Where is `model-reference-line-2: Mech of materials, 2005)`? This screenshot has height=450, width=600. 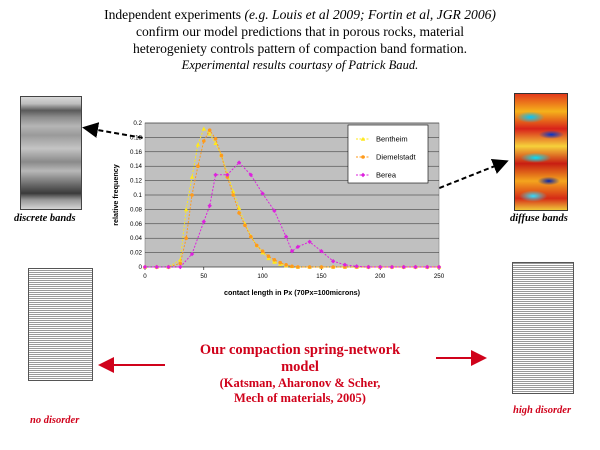
model-reference-line-2: Mech of materials, 2005) is located at coordinates (300, 398).